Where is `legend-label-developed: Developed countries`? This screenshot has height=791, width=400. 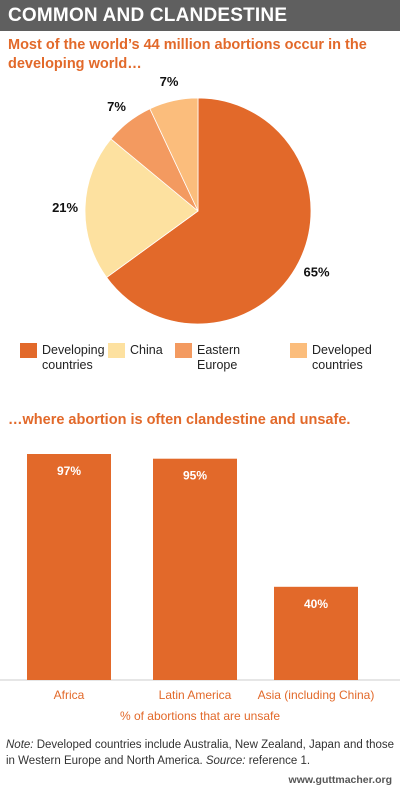
legend-label-developed: Developed countries is located at coordinates (342, 357).